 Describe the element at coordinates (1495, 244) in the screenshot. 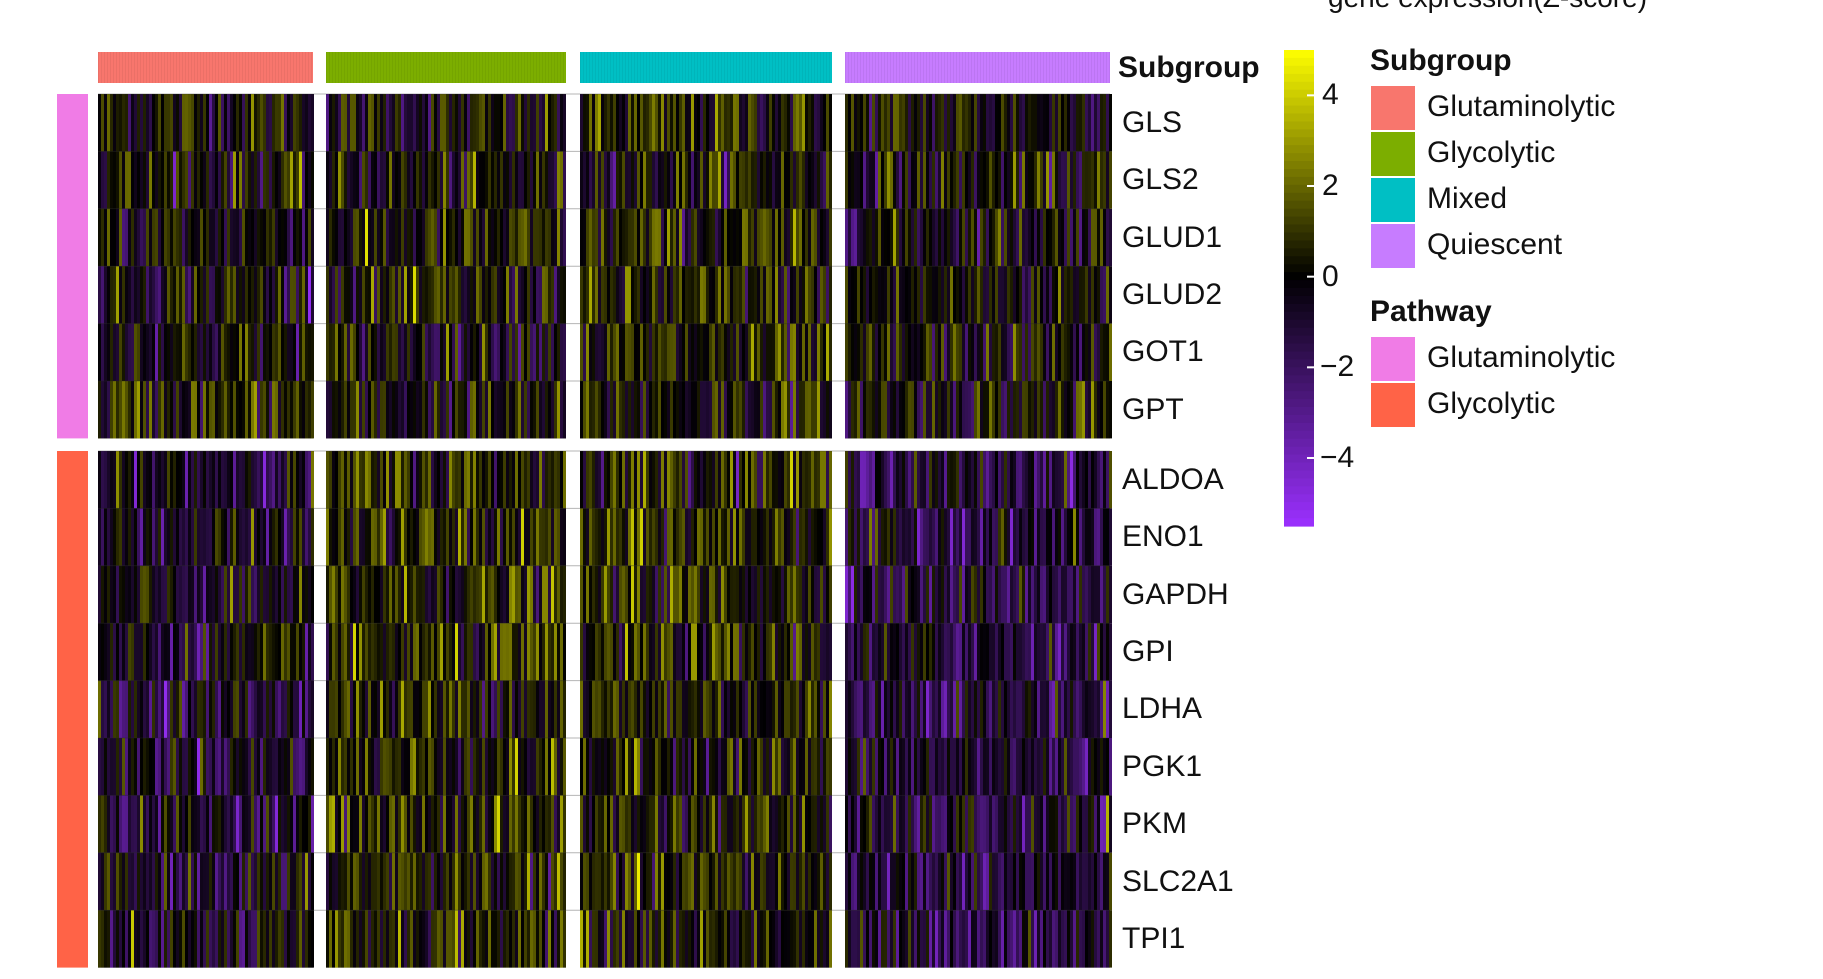

I see `legend-label-quiescent: Quiescent` at that location.